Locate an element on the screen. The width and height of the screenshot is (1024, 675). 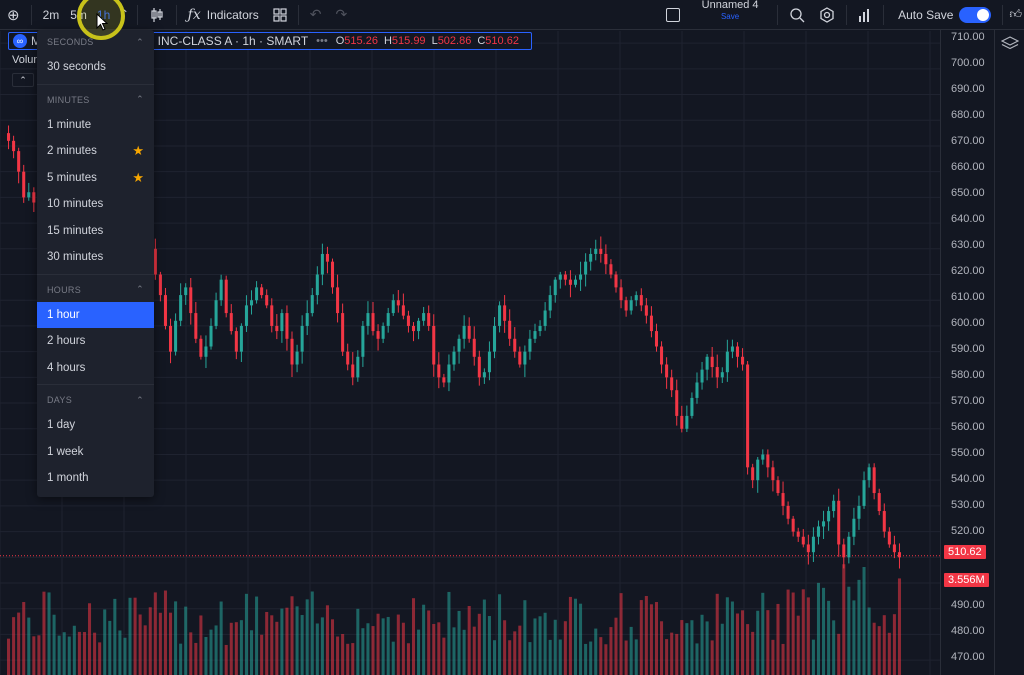
object-tree-layers-icon is located at coordinates (1010, 46).